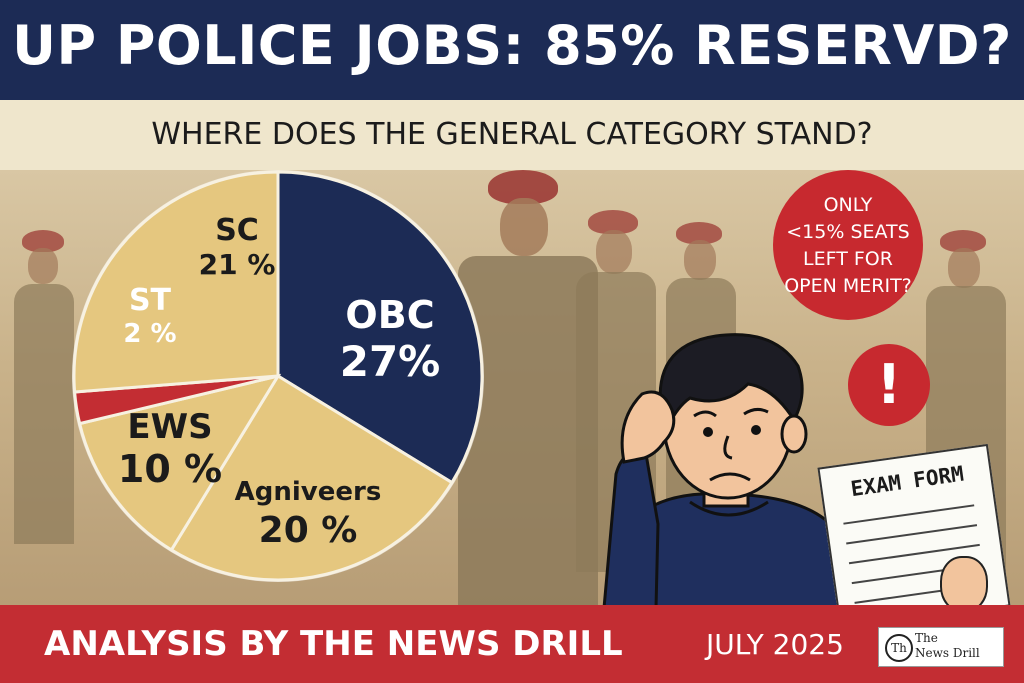 The width and height of the screenshot is (1024, 683). What do you see at coordinates (237, 230) in the screenshot?
I see `slice-label-sc: SC` at bounding box center [237, 230].